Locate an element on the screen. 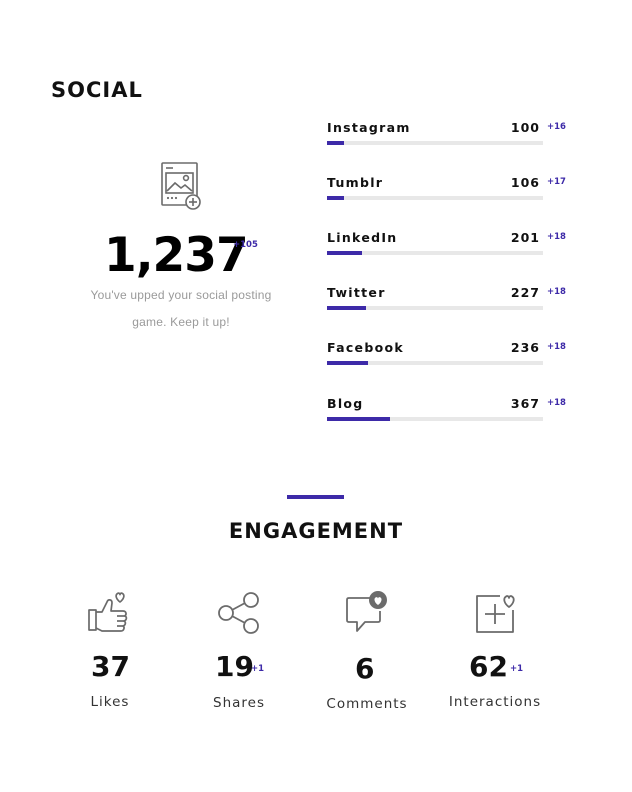 Image resolution: width=632 pixels, height=792 pixels. network-count: 100 is located at coordinates (525, 127).